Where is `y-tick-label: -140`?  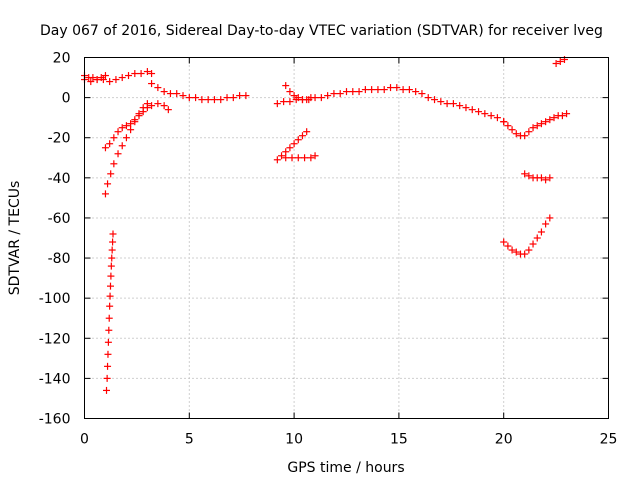
y-tick-label: -140 is located at coordinates (55, 379).